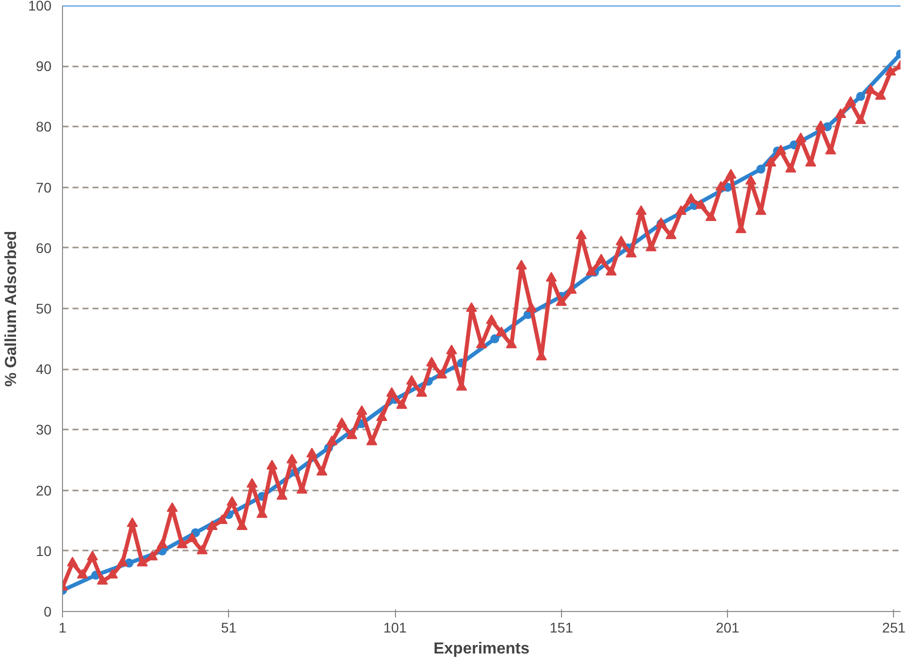 Image resolution: width=914 pixels, height=664 pixels. I want to click on y-tick-label: 30, so click(44, 430).